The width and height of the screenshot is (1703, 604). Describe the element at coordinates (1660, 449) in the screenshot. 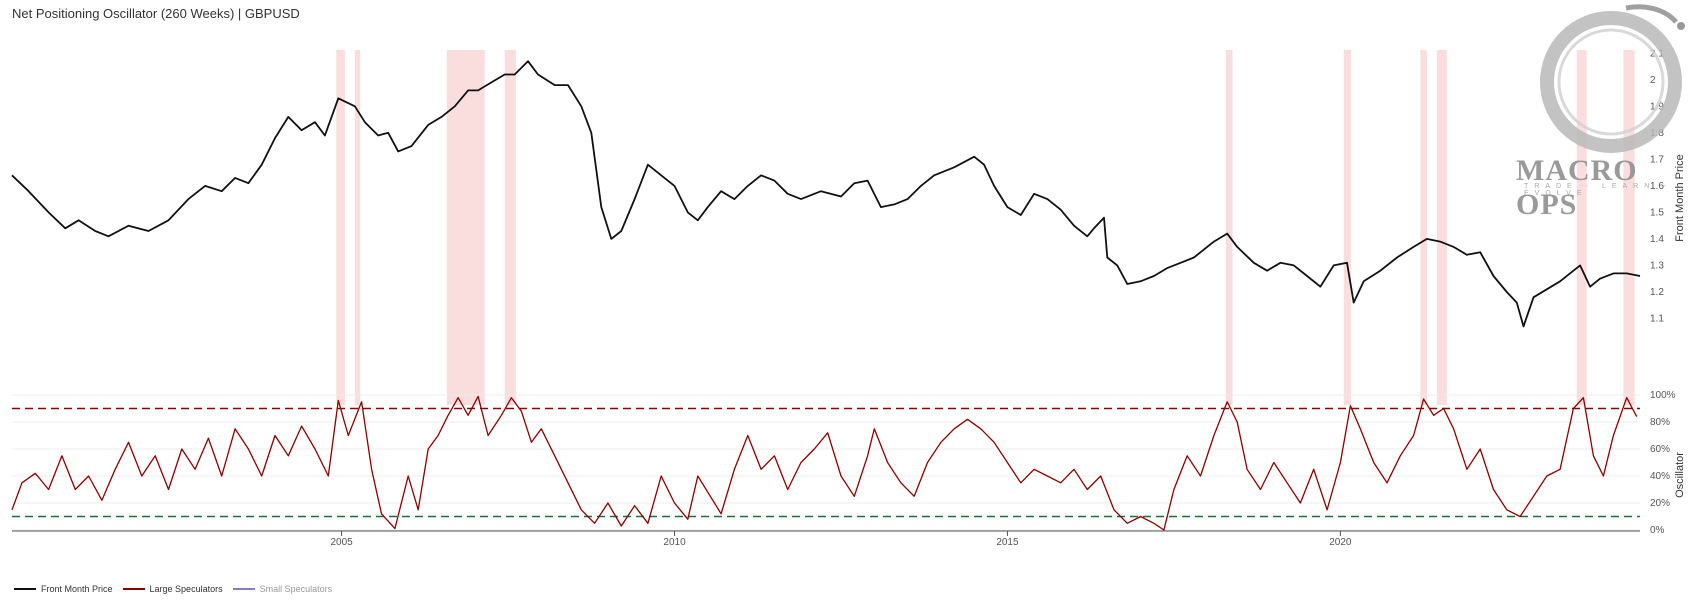

I see `osc-tick-label-60%: 60%` at that location.